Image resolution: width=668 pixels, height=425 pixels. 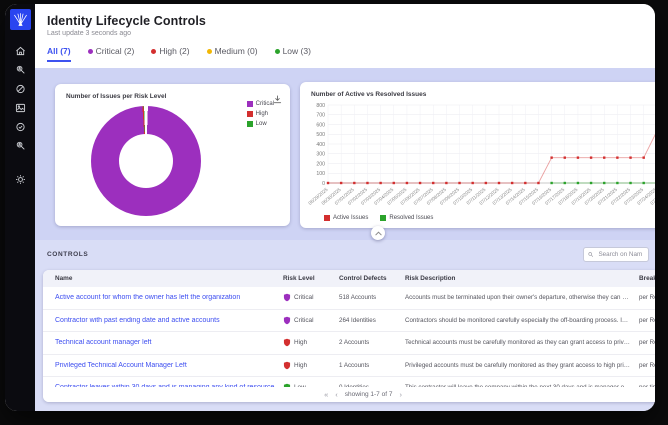 I want to click on column-header-name: Name, so click(x=64, y=278).